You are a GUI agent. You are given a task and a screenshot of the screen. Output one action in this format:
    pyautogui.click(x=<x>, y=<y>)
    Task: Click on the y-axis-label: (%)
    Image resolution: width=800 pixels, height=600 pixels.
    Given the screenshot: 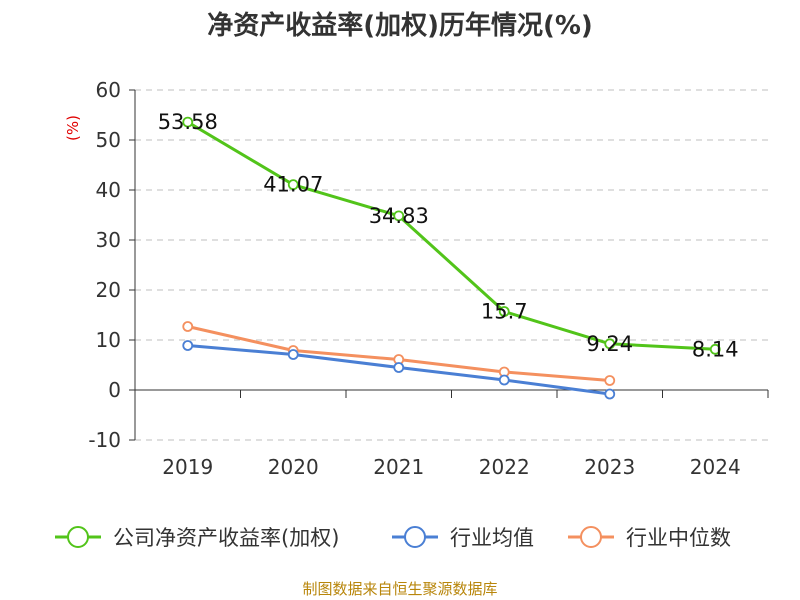 What is the action you would take?
    pyautogui.click(x=73, y=128)
    